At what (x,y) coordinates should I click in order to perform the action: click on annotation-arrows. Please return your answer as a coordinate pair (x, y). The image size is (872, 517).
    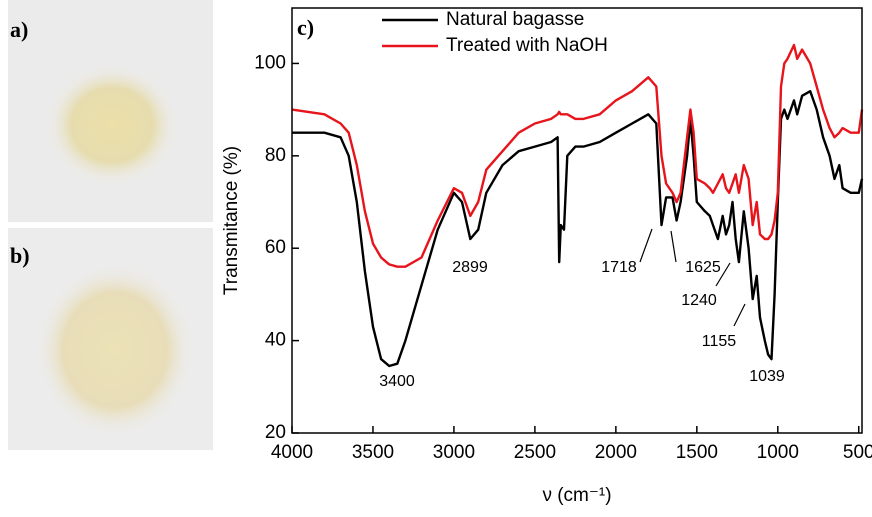
    Looking at the image, I should click on (692, 277).